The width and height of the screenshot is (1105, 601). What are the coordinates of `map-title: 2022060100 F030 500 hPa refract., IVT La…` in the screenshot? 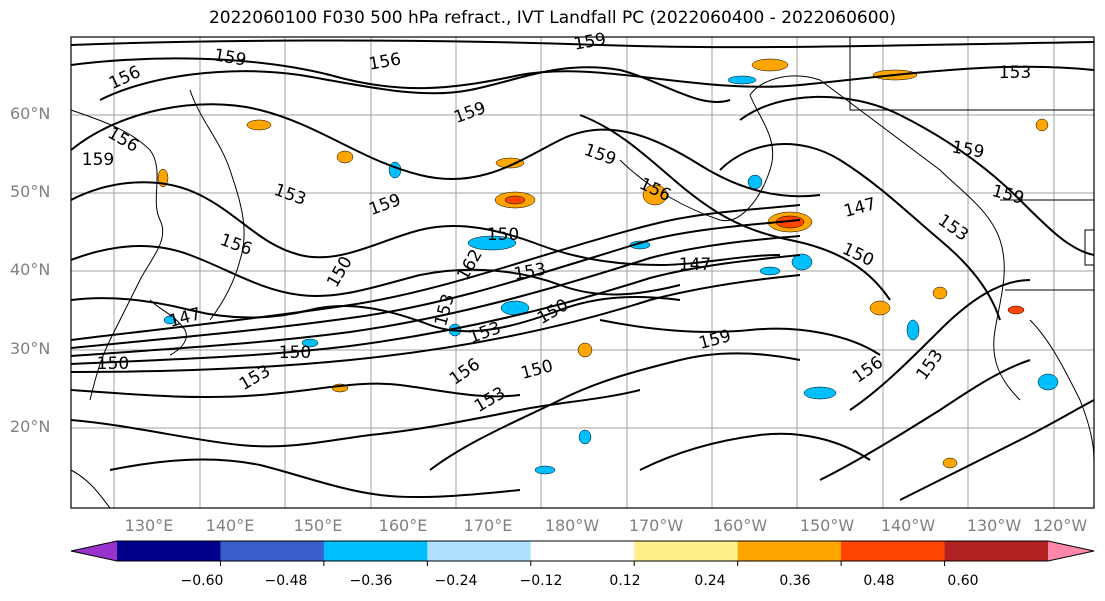 It's located at (552, 18).